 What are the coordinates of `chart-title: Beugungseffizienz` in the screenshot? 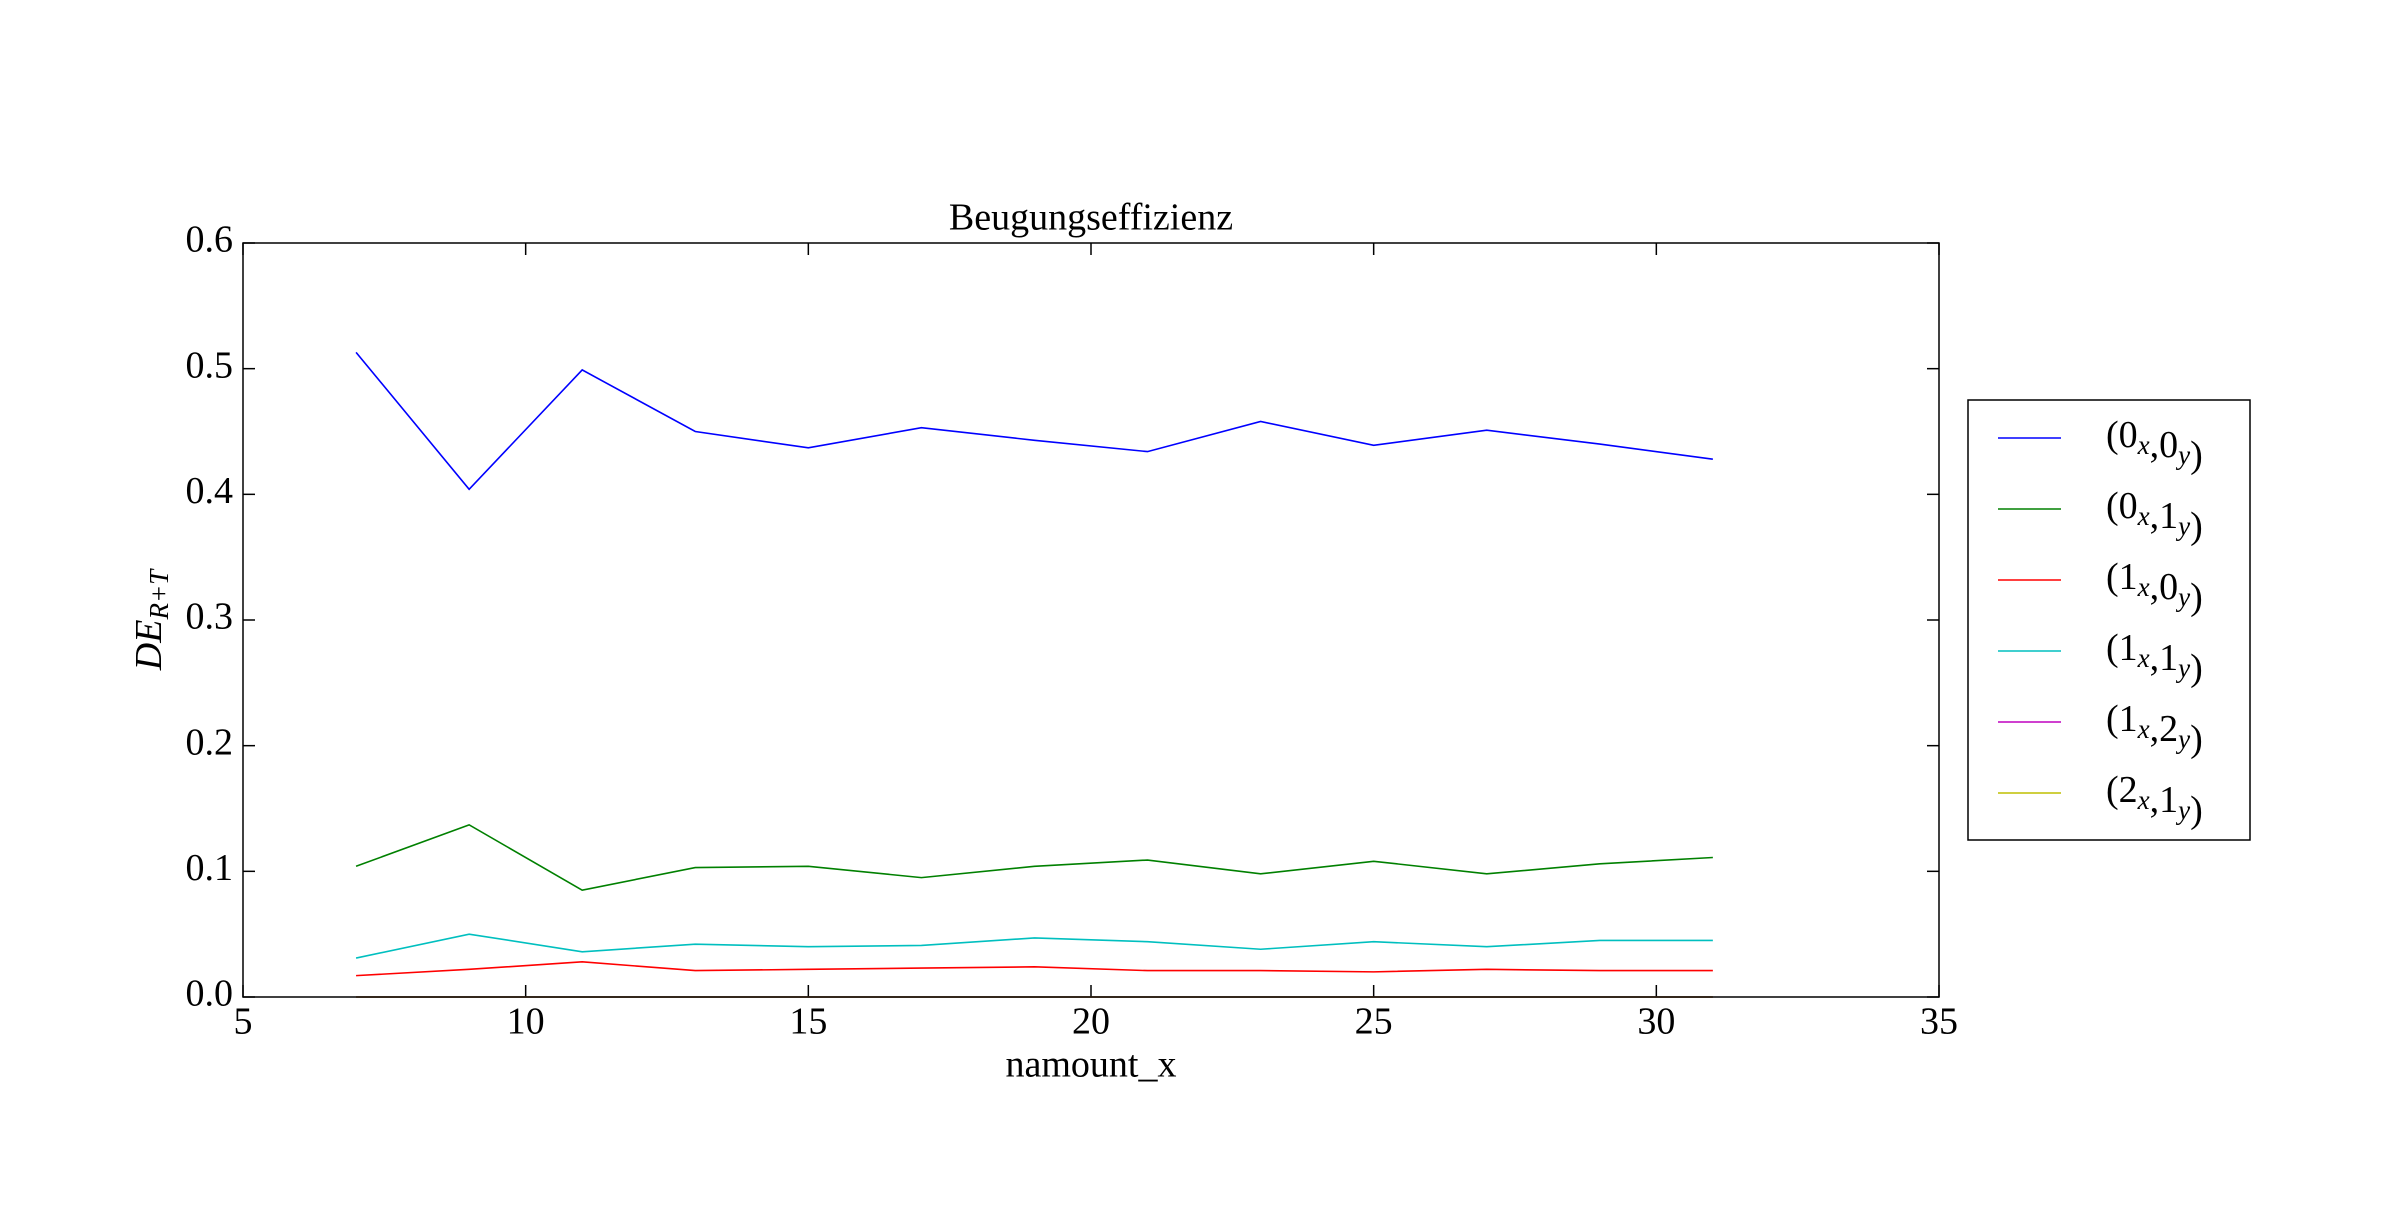 It's located at (1091, 218).